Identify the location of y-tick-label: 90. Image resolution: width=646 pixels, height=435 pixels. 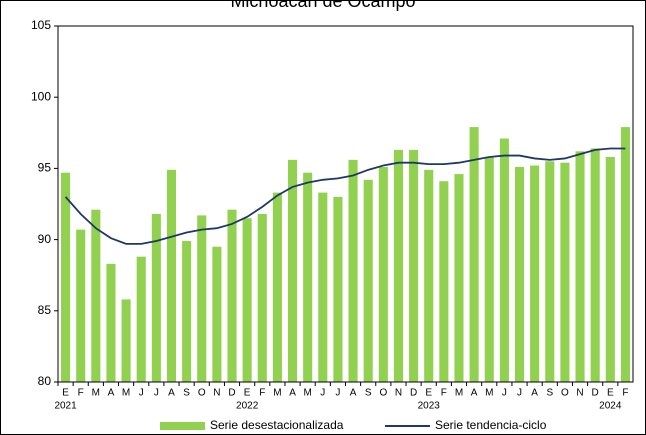
(45, 239).